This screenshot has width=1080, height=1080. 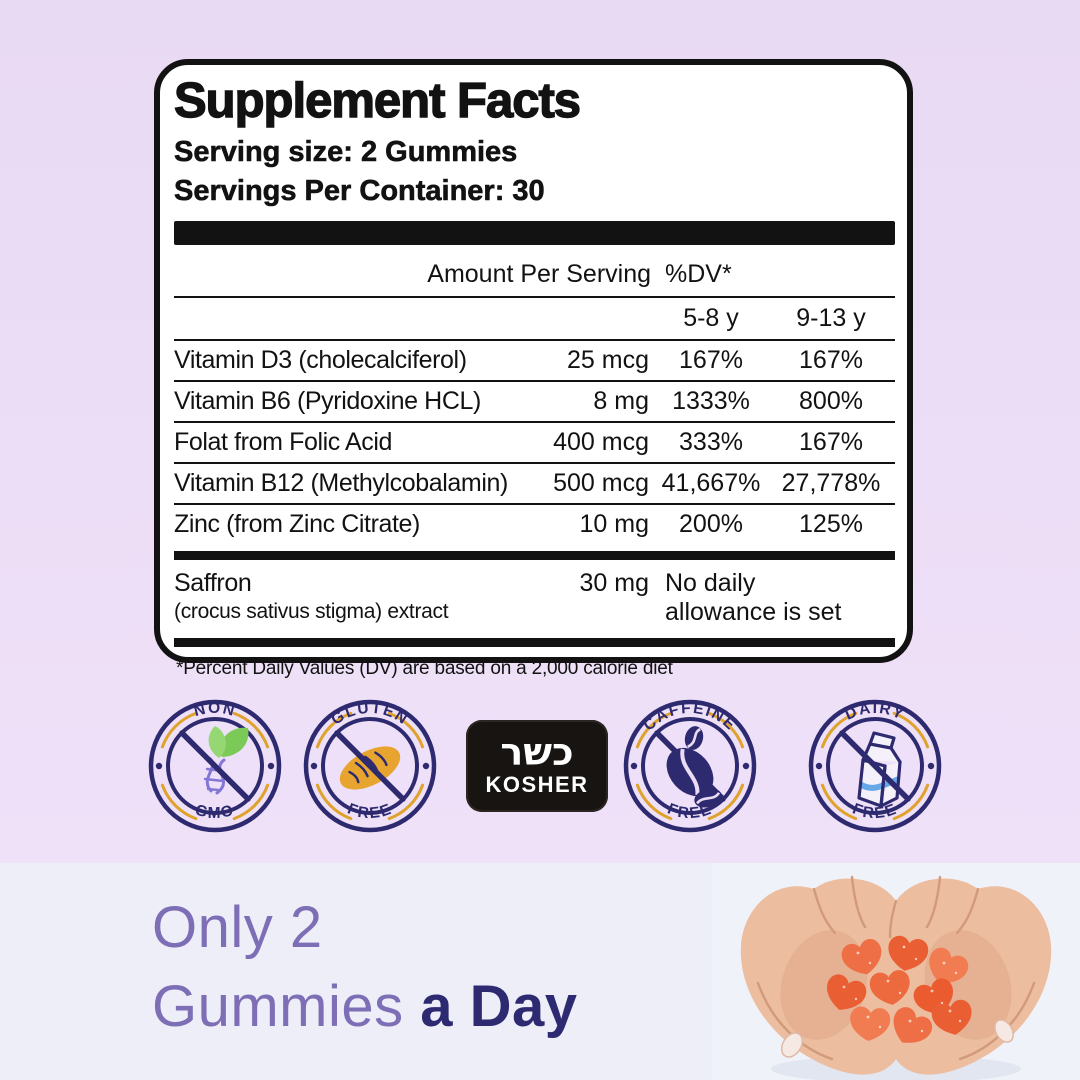 I want to click on dna-leaf-icon, so click(x=226, y=760).